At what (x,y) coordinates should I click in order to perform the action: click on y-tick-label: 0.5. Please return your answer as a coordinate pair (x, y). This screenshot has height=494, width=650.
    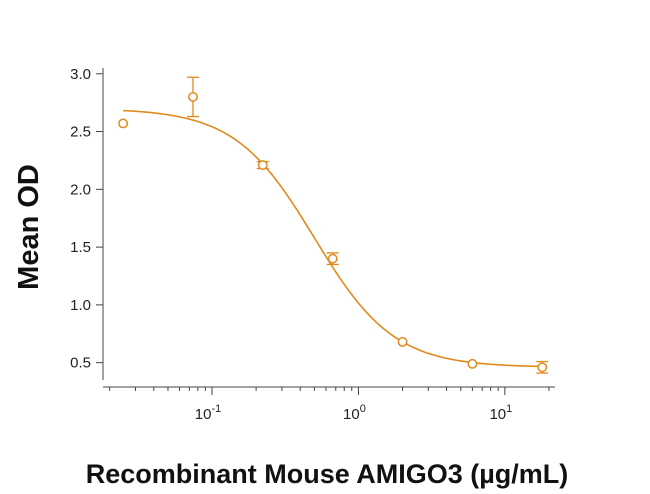
    Looking at the image, I should click on (80, 363).